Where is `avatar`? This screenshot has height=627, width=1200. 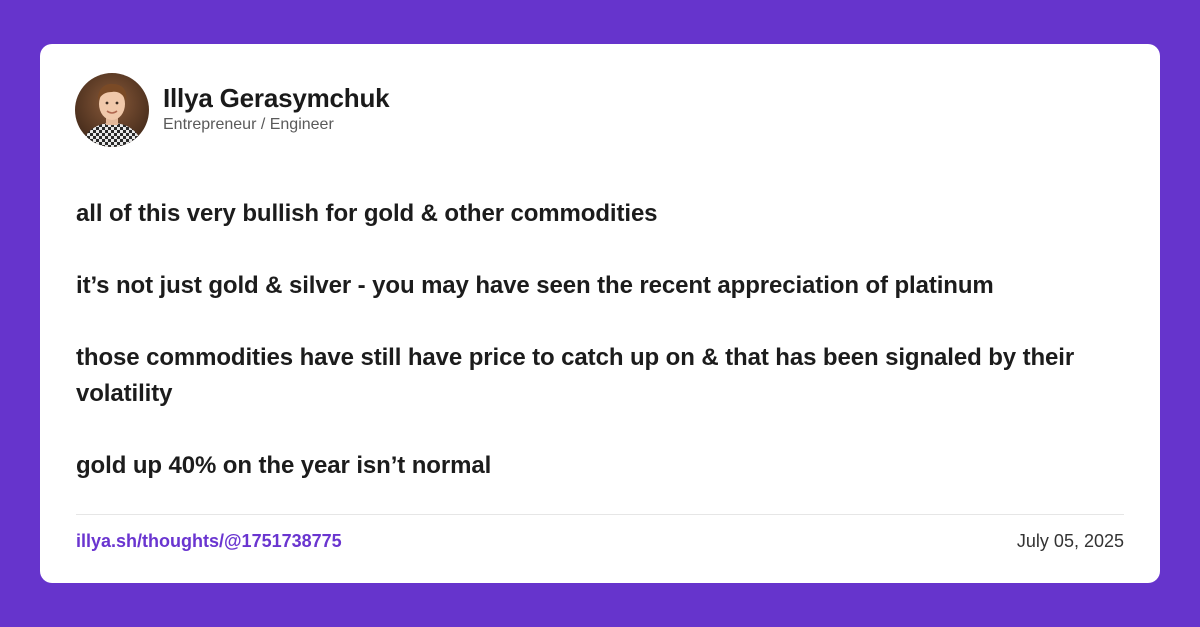
avatar is located at coordinates (112, 110).